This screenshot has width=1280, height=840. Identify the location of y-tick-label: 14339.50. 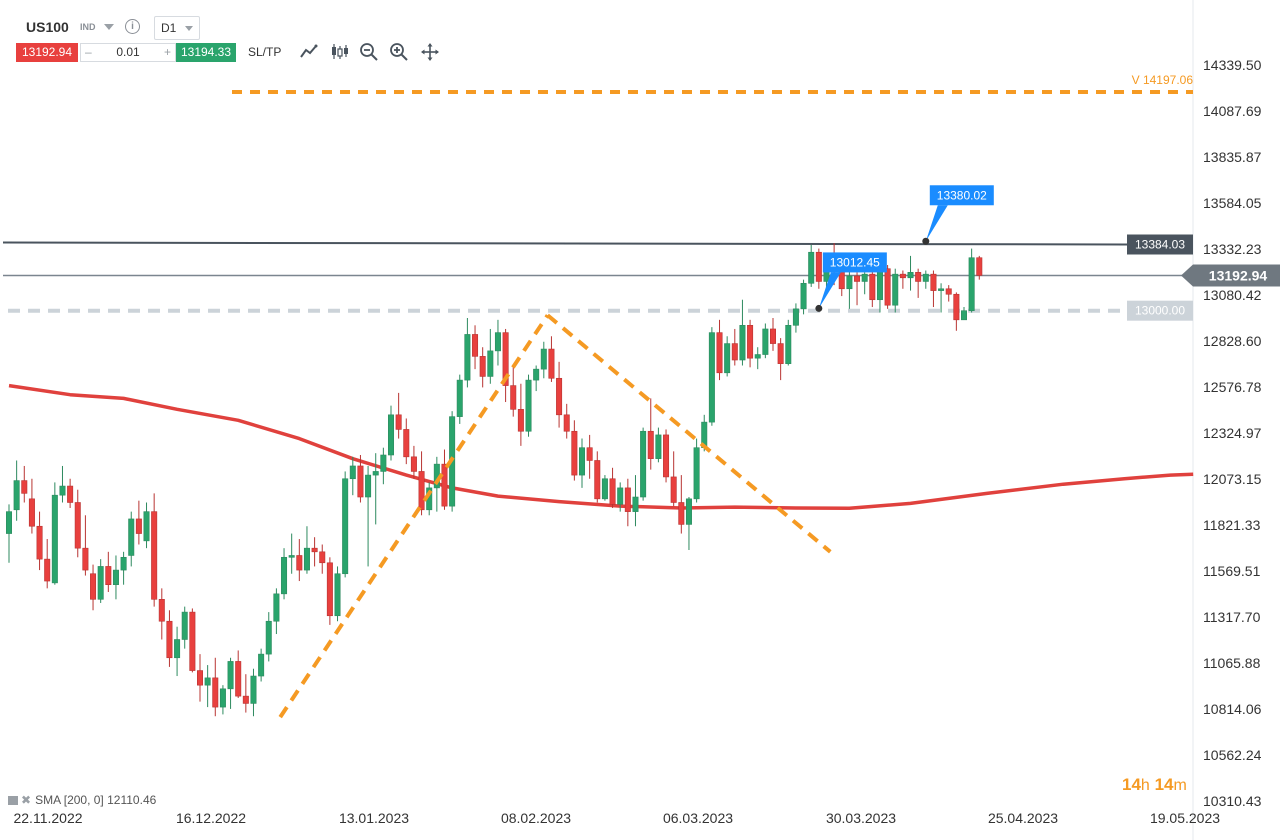
(1232, 65).